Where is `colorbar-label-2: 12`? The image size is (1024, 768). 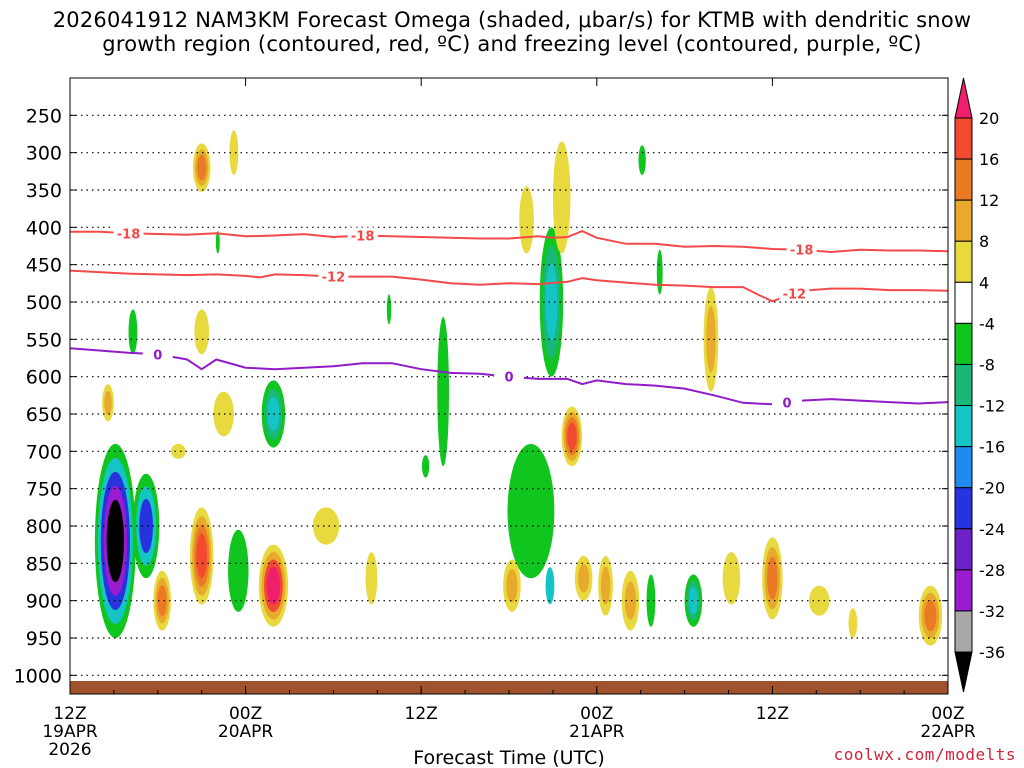 colorbar-label-2: 12 is located at coordinates (989, 200).